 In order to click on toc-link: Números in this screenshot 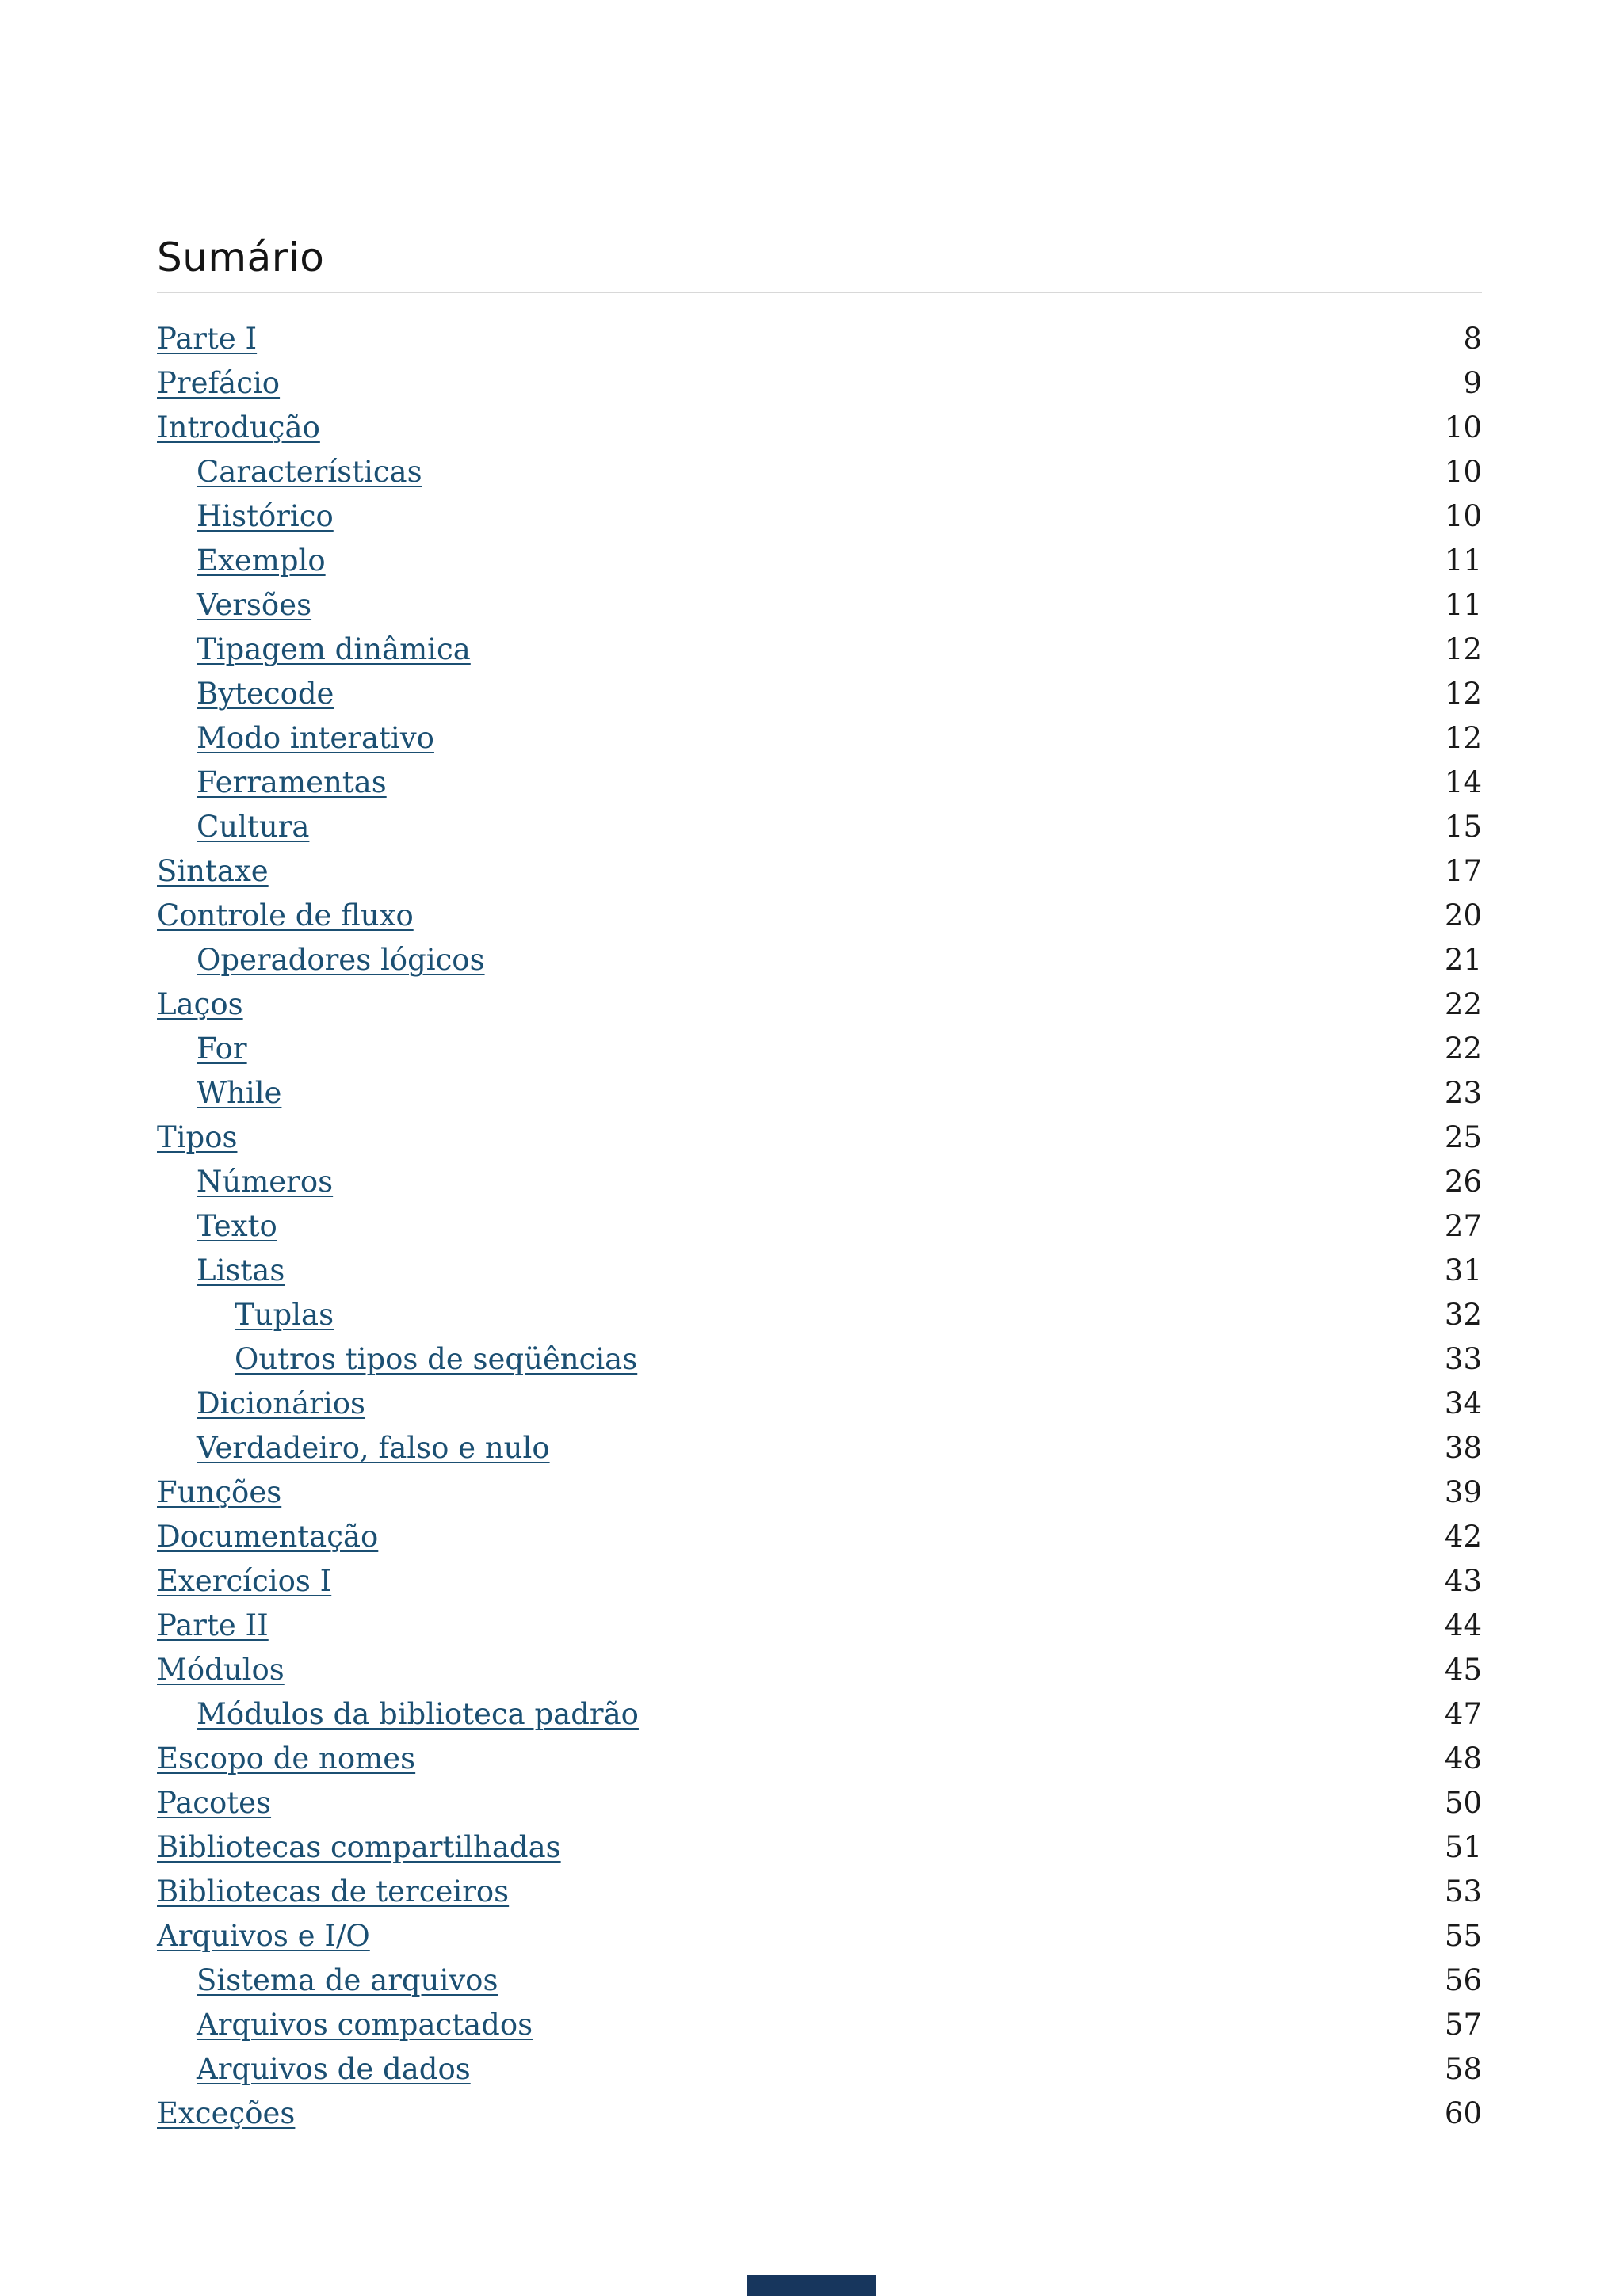, I will do `click(265, 1182)`.